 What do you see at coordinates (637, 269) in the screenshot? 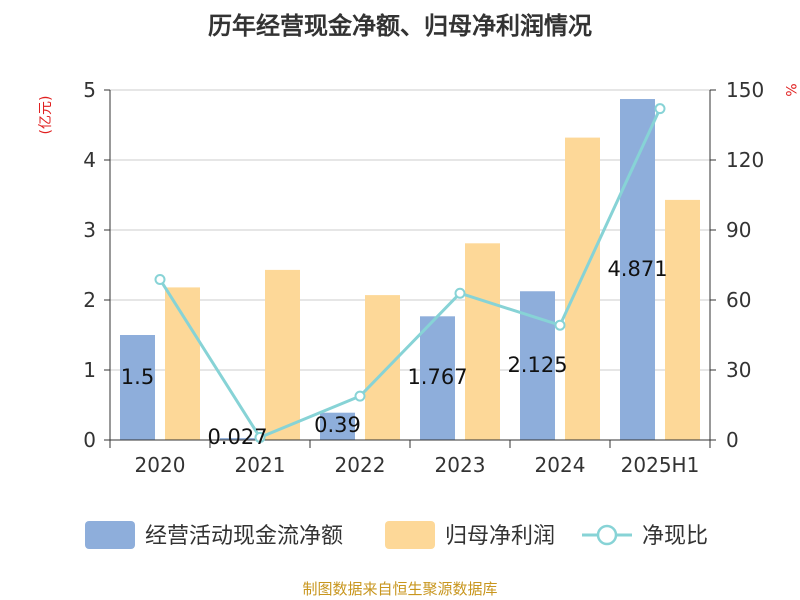
I see `cashflow-data-label: 4.871` at bounding box center [637, 269].